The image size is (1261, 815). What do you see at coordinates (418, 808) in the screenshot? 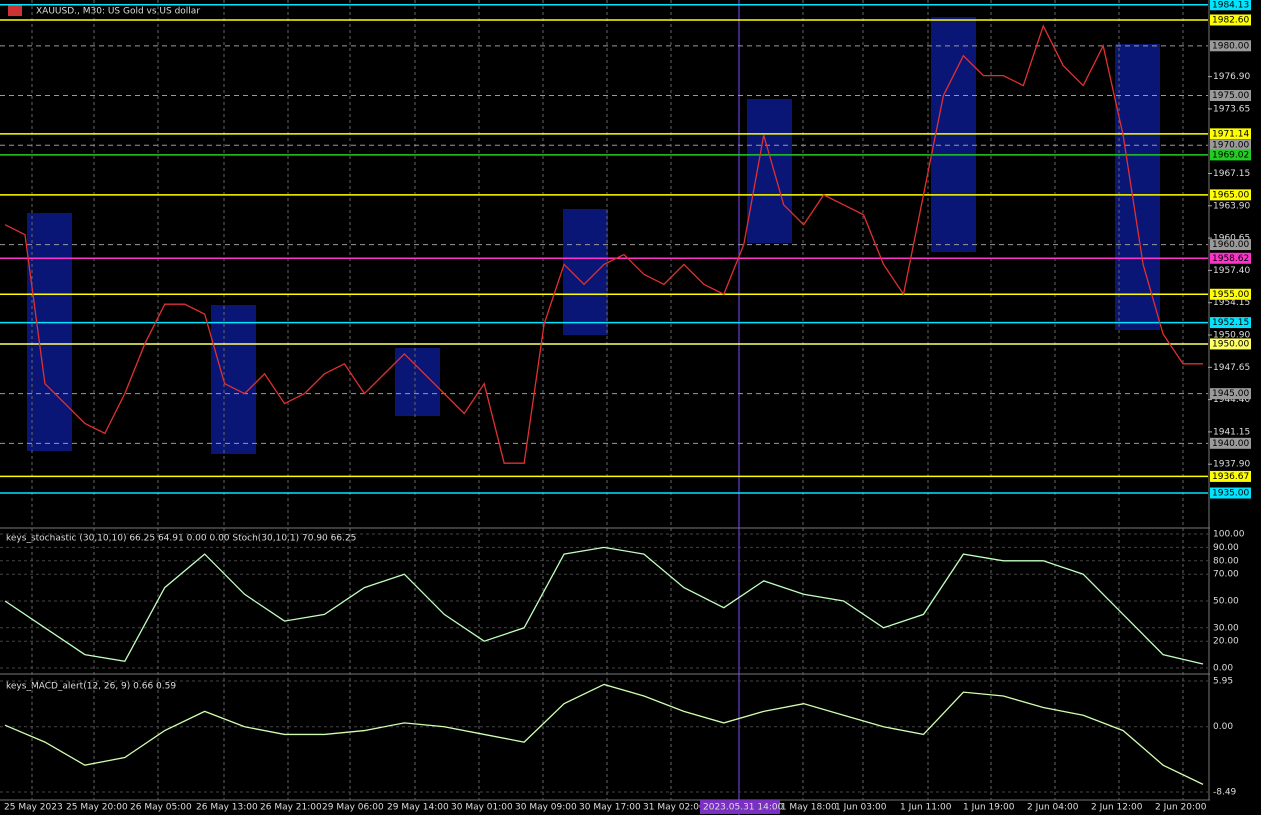
I see `time-label: 29 May 14:00` at bounding box center [418, 808].